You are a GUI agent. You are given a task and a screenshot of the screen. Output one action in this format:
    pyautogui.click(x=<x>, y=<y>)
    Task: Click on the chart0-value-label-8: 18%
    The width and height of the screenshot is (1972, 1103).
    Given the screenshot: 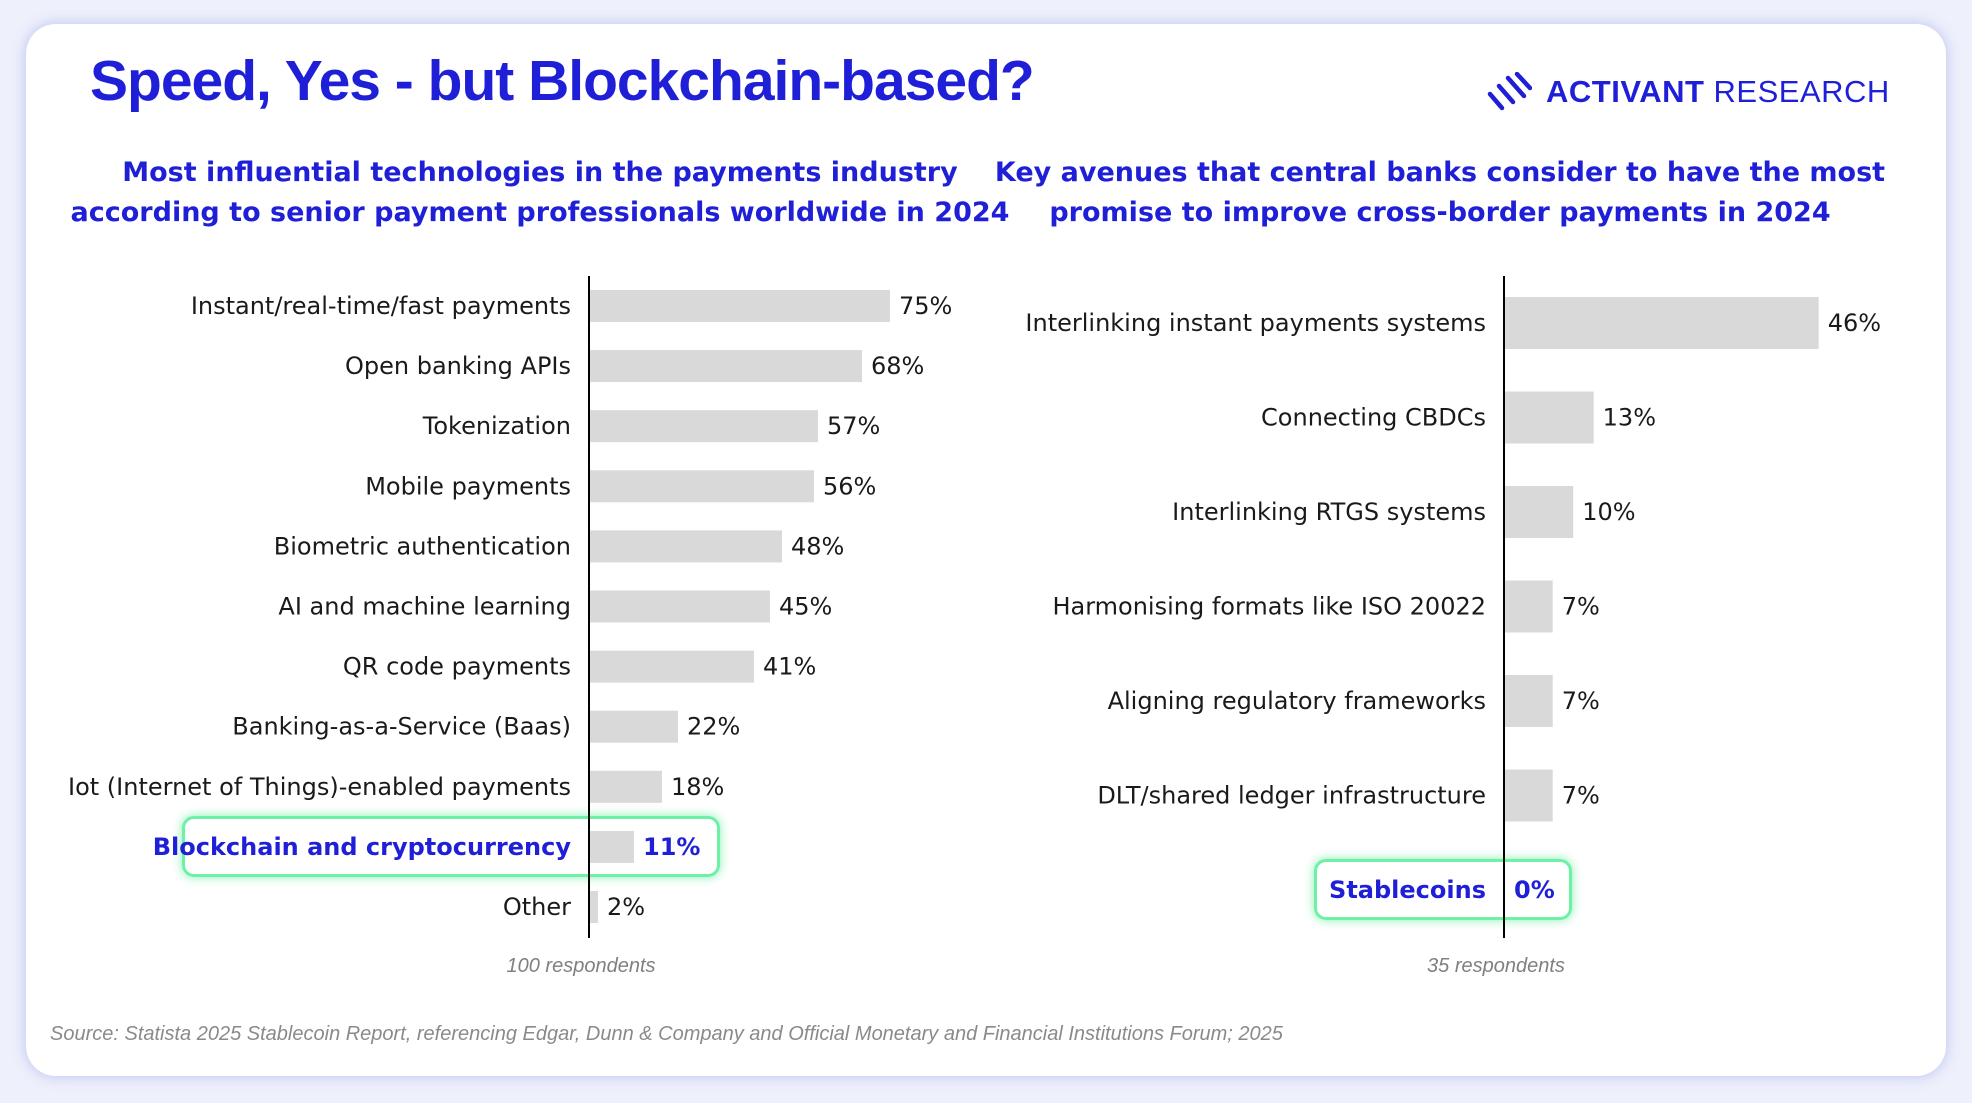 What is the action you would take?
    pyautogui.click(x=697, y=787)
    